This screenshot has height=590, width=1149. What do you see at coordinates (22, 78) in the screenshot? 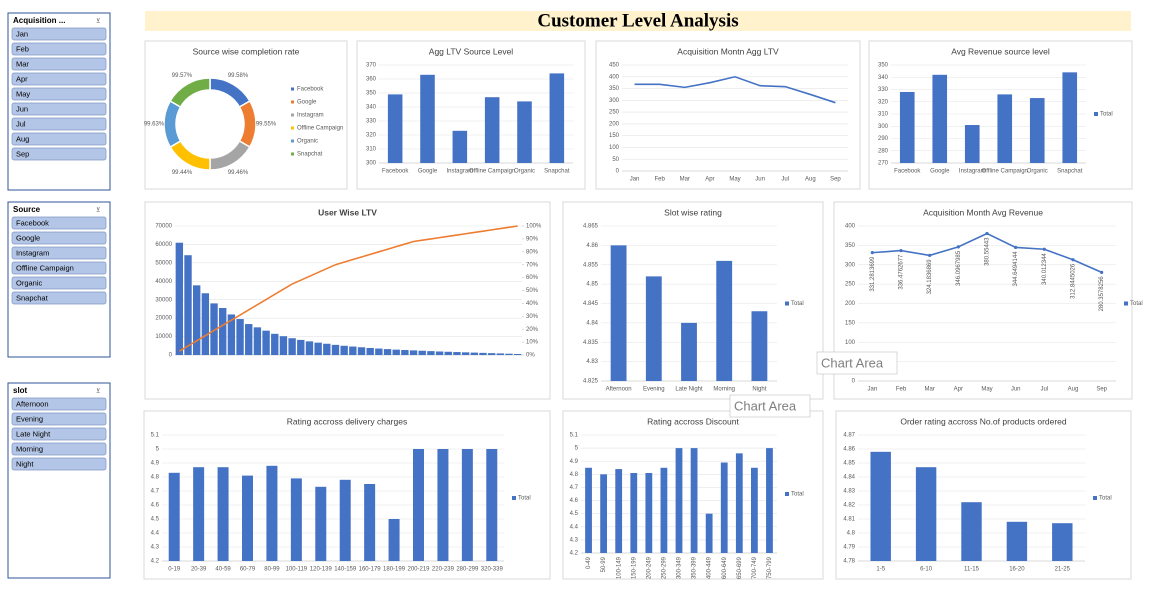
I see `slicer-item-label: Apr` at bounding box center [22, 78].